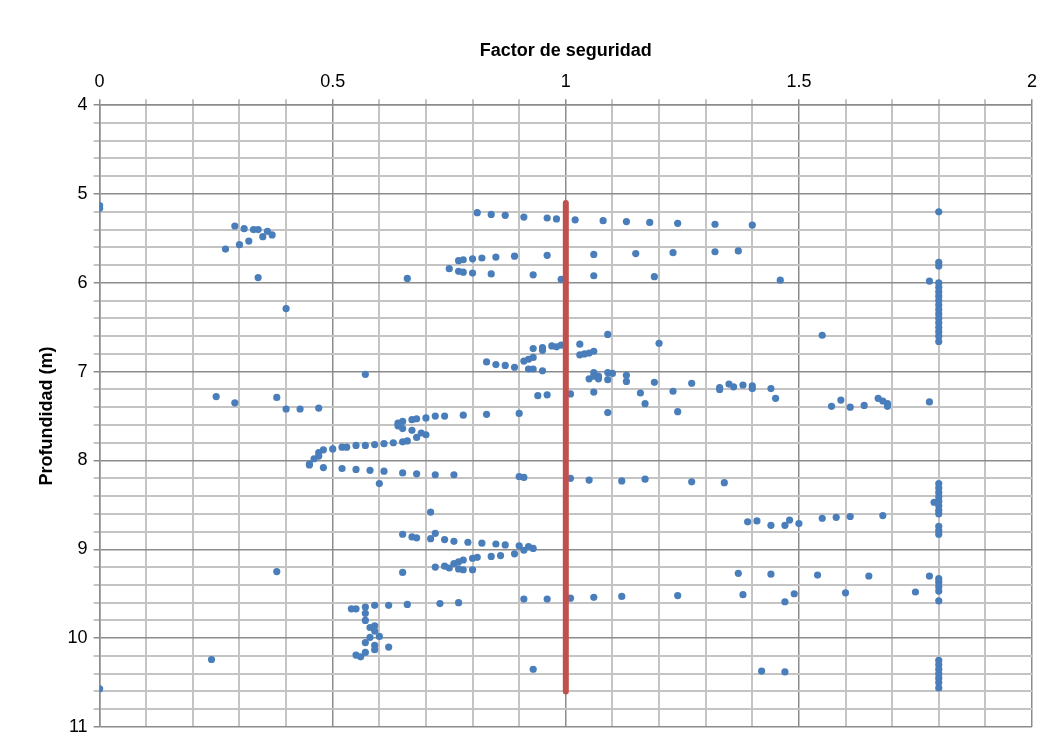 The width and height of the screenshot is (1058, 753). I want to click on y-axis-title: Profundidad (m), so click(45, 416).